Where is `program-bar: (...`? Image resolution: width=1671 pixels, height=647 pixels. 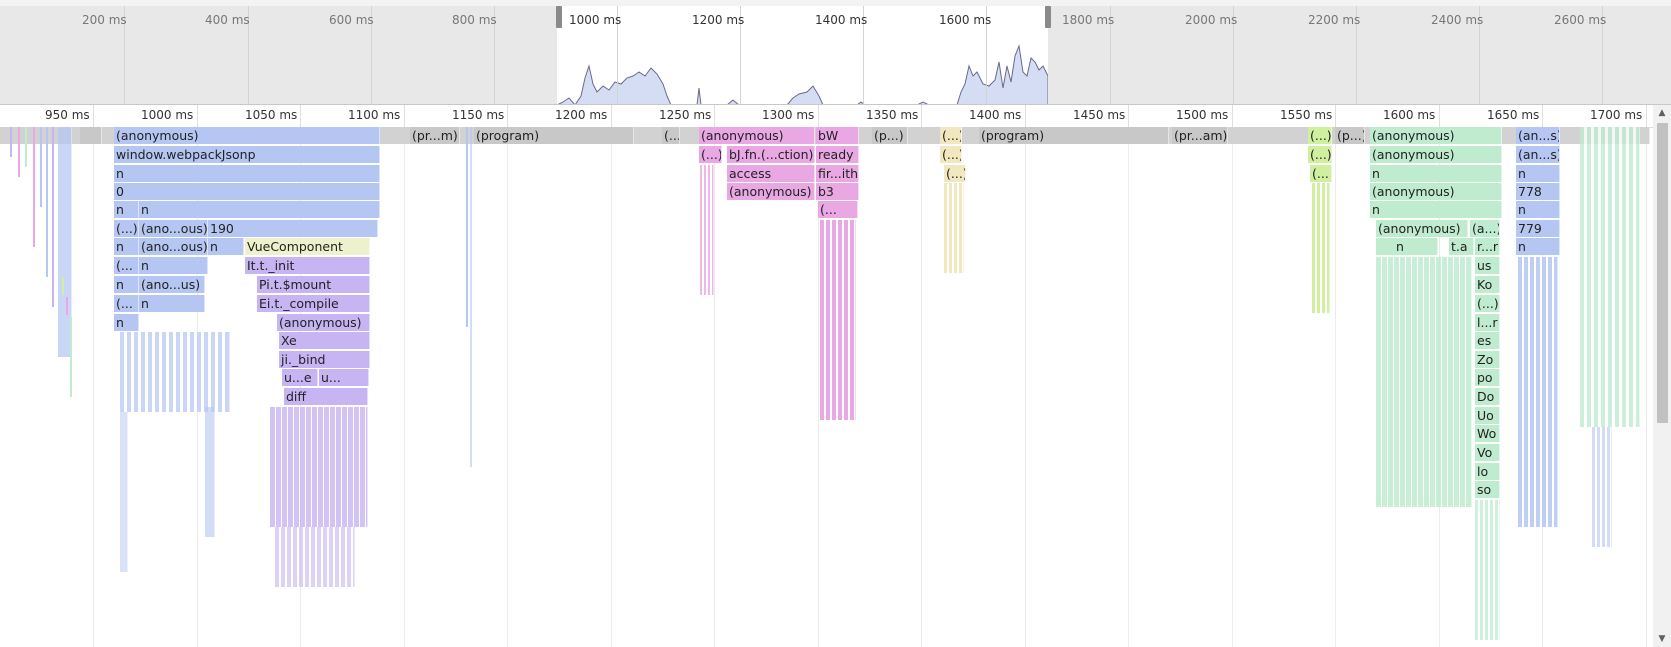 program-bar: (... is located at coordinates (671, 135).